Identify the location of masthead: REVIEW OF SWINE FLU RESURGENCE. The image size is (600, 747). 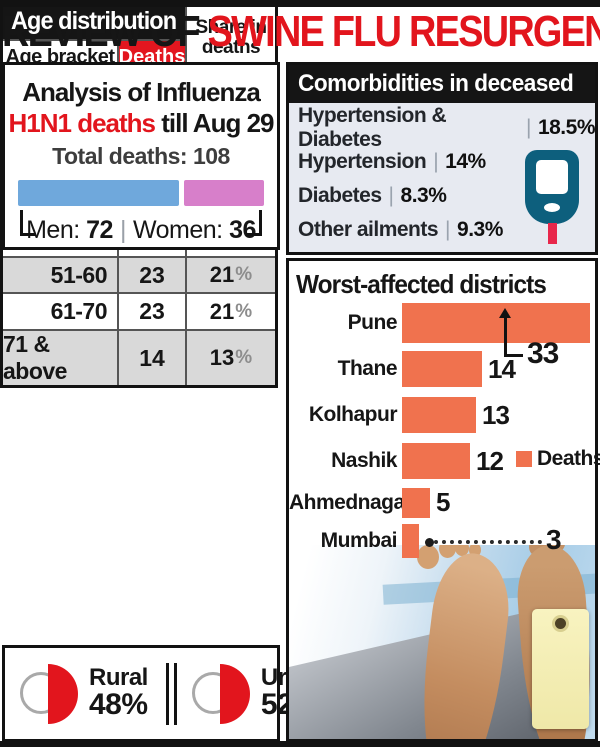
(301, 32).